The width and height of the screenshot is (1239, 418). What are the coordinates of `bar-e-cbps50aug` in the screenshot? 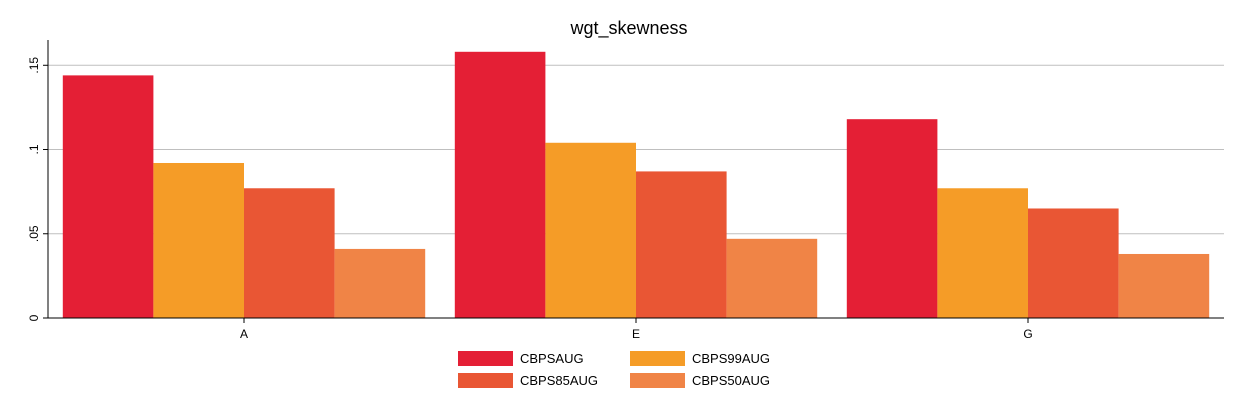 It's located at (772, 278).